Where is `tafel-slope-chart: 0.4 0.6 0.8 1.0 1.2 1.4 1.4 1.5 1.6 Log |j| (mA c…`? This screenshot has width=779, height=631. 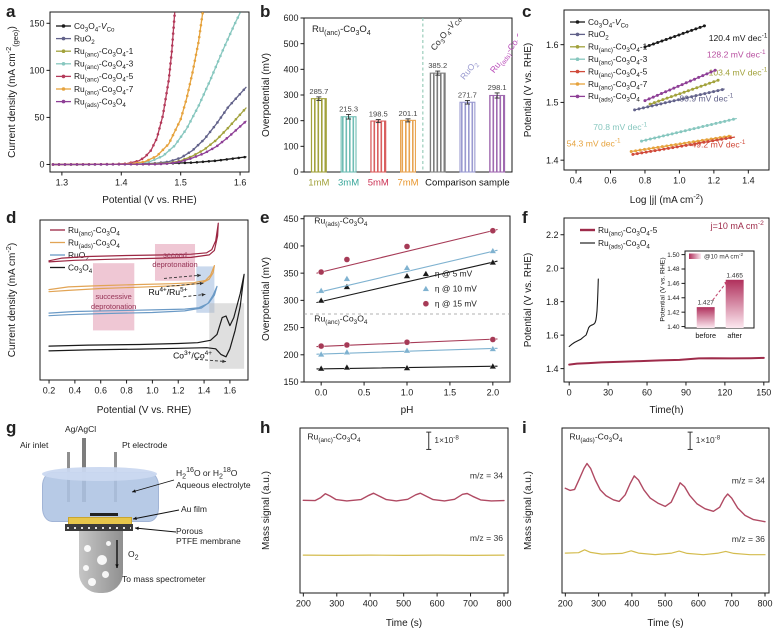
tafel-slope-chart: 0.4 0.6 0.8 1.0 1.2 1.4 1.4 1.5 1.6 Log |j| (mA c… is located at coordinates (646, 107).